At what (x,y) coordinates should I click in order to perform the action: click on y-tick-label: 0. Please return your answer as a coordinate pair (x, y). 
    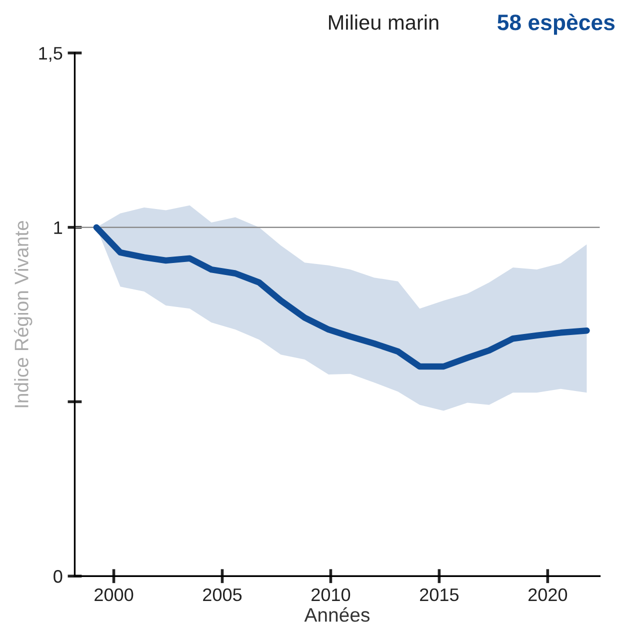
    Looking at the image, I should click on (58, 576).